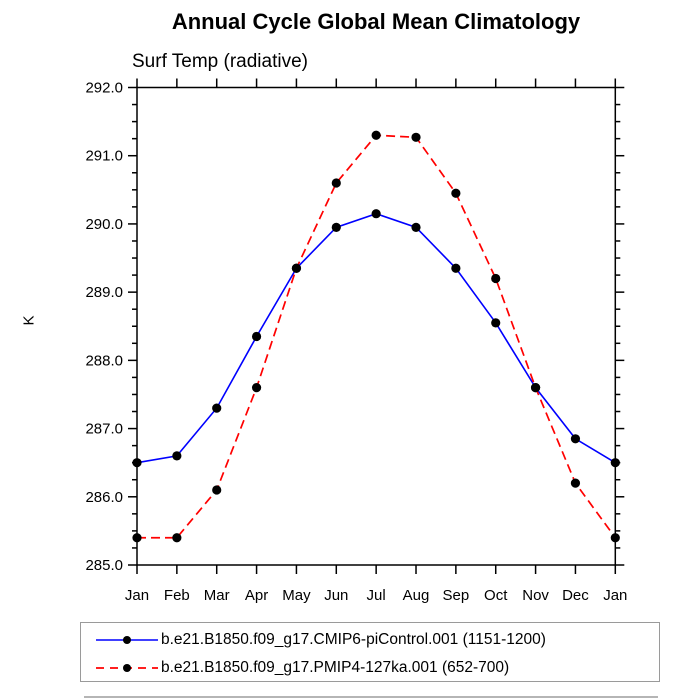 The image size is (700, 700). I want to click on x-axis-tick-label: Mar, so click(217, 595).